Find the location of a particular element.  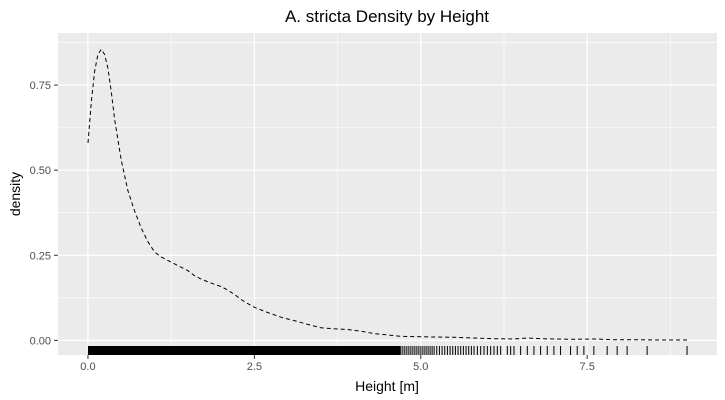

rug-dense-band is located at coordinates (244, 350).